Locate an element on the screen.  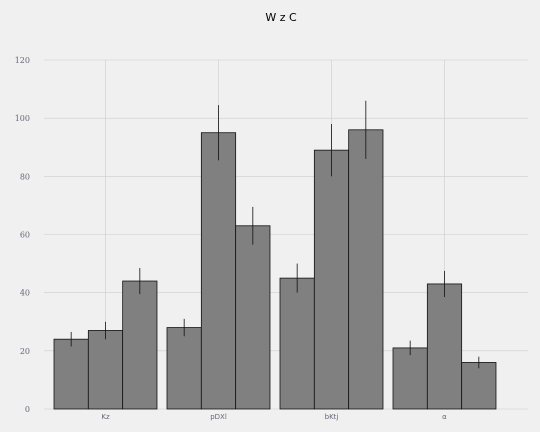
x-tick-label: α is located at coordinates (444, 417).